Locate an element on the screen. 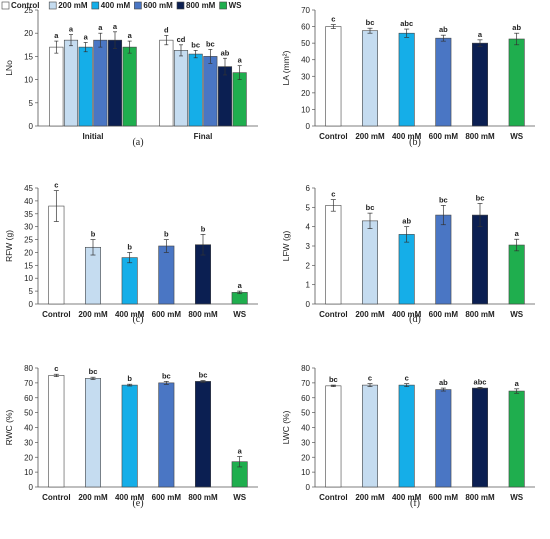 Image resolution: width=550 pixels, height=539 pixels. y-tick-label: 6 is located at coordinates (308, 188).